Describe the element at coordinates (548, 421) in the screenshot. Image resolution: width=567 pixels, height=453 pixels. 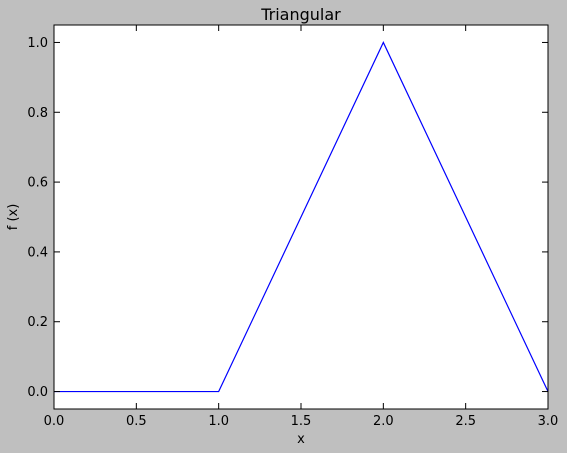
I see `x-tick-label: 3.0` at that location.